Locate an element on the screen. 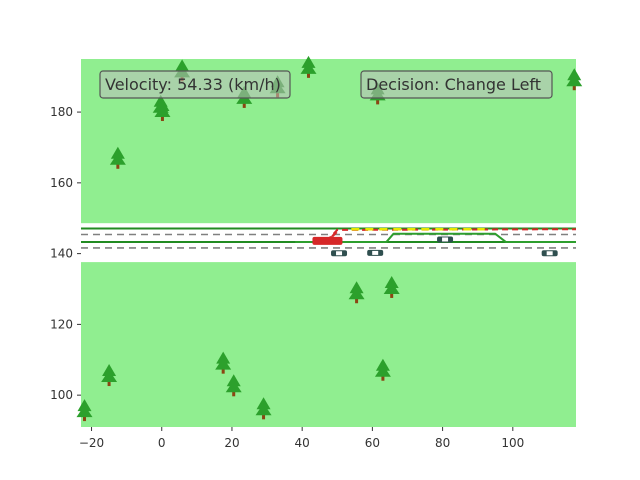 The image size is (640, 480). ego-car-icon is located at coordinates (327, 237).